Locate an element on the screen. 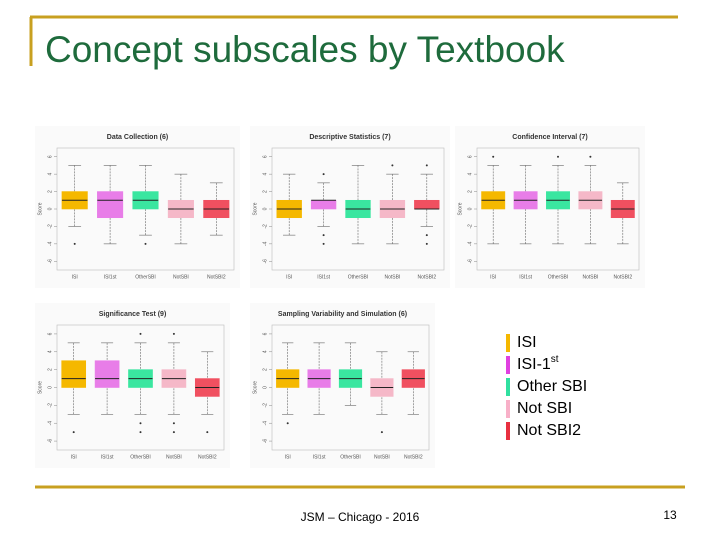 Image resolution: width=720 pixels, height=540 pixels. legend-label: Other SBI is located at coordinates (552, 386).